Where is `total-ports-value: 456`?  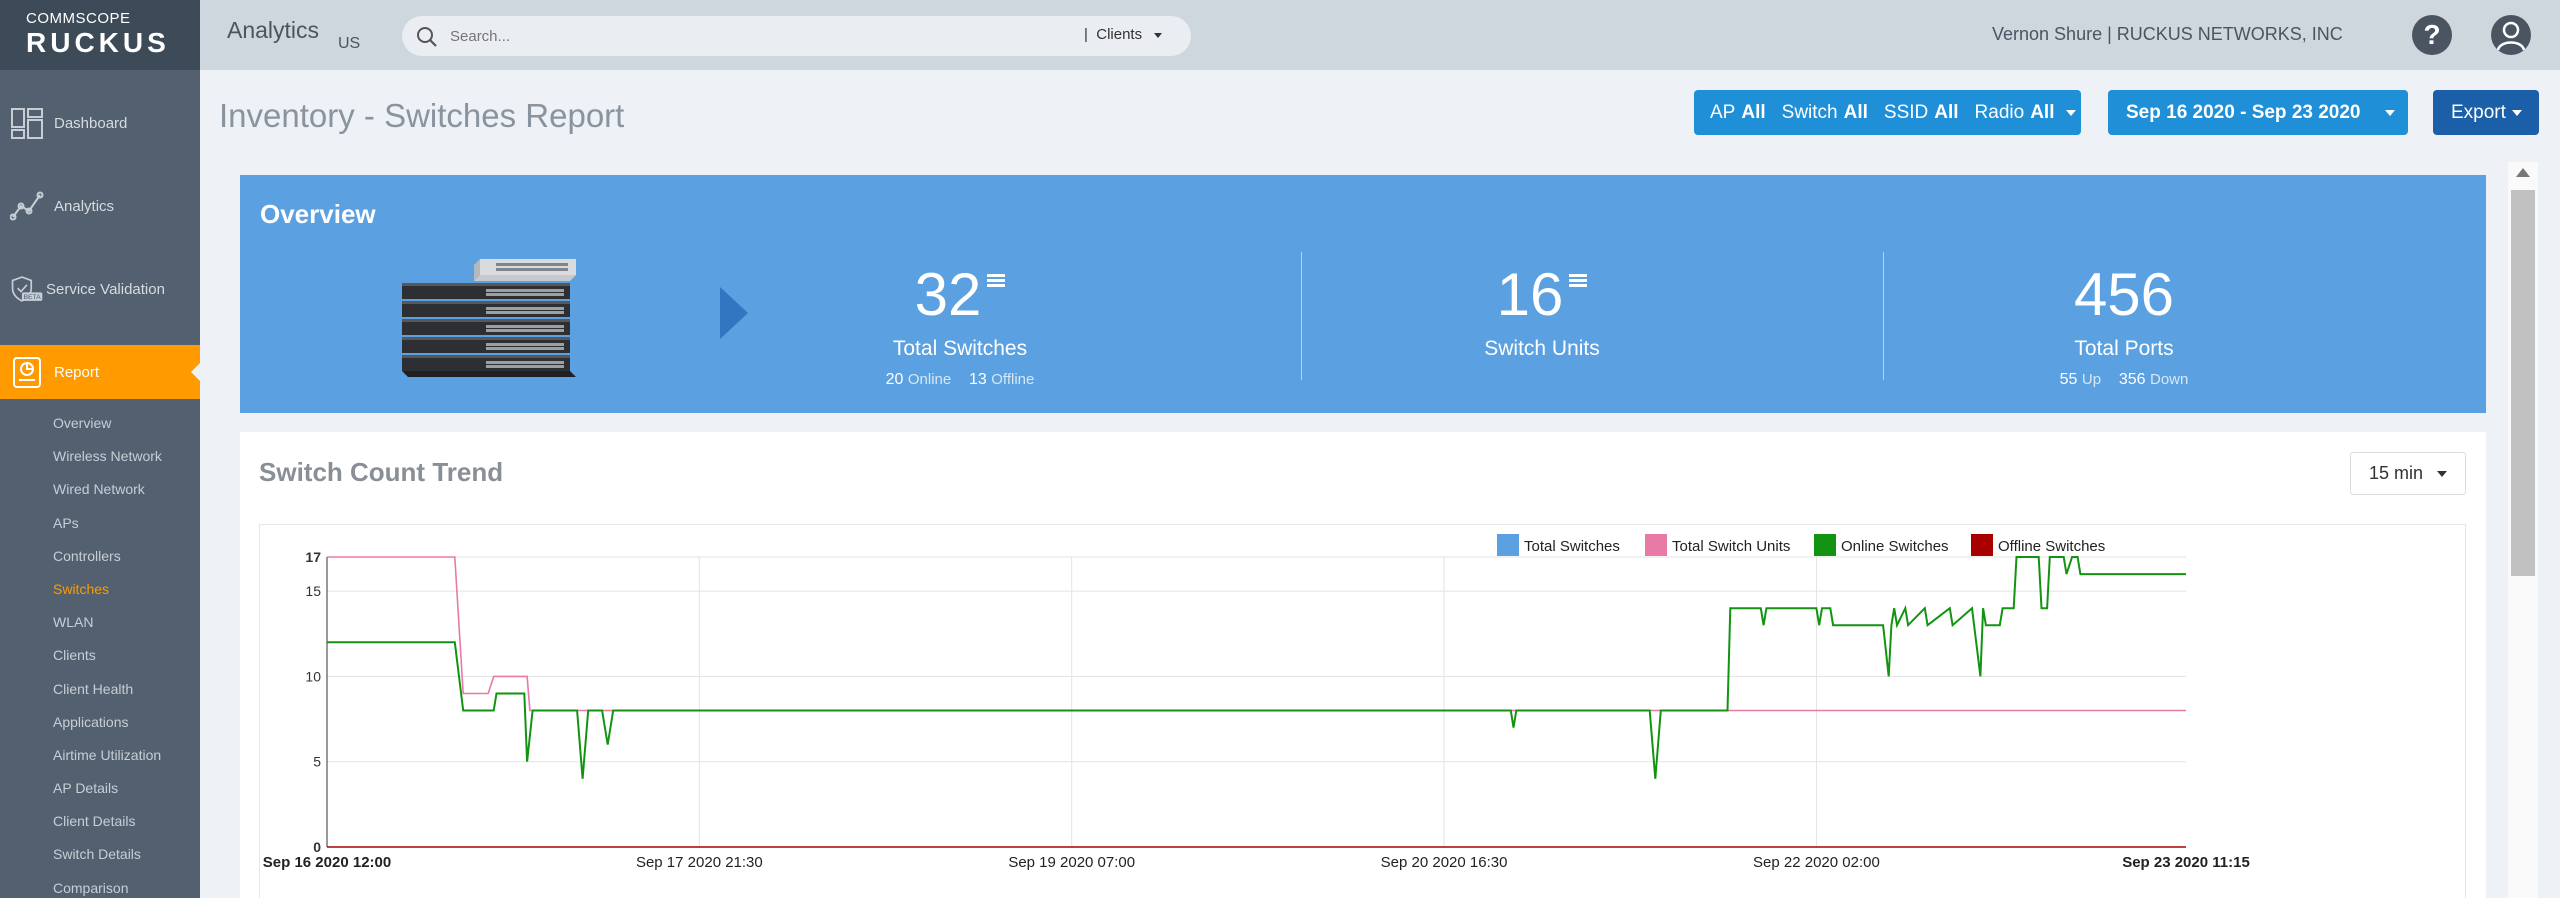 total-ports-value: 456 is located at coordinates (2124, 294).